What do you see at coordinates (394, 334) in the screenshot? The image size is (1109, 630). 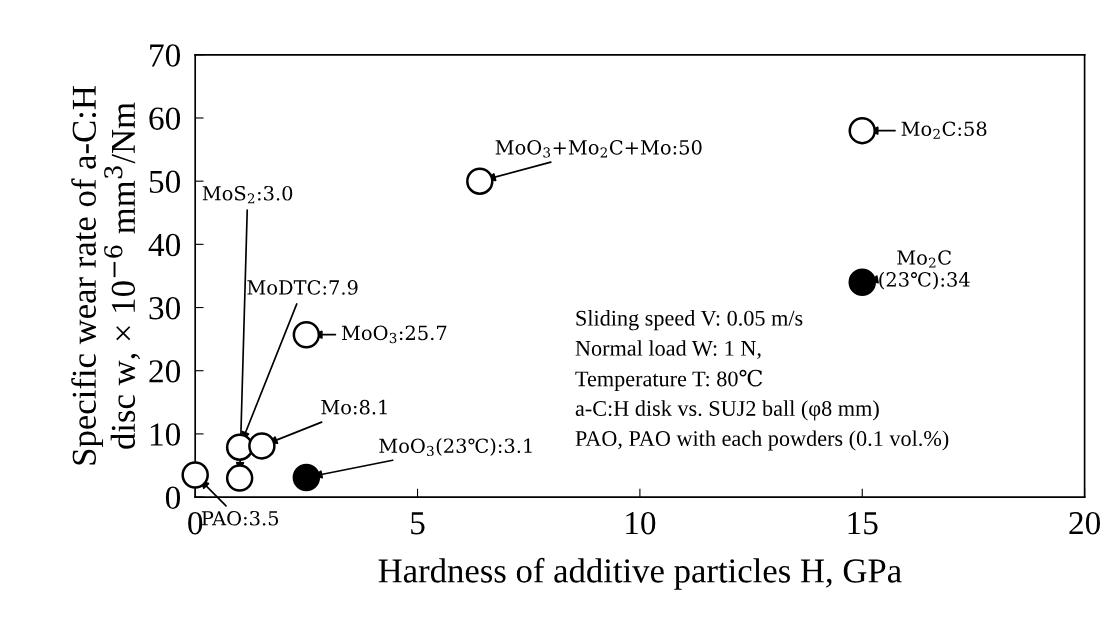 I see `annotation: MoO$_{3}$:25.7` at bounding box center [394, 334].